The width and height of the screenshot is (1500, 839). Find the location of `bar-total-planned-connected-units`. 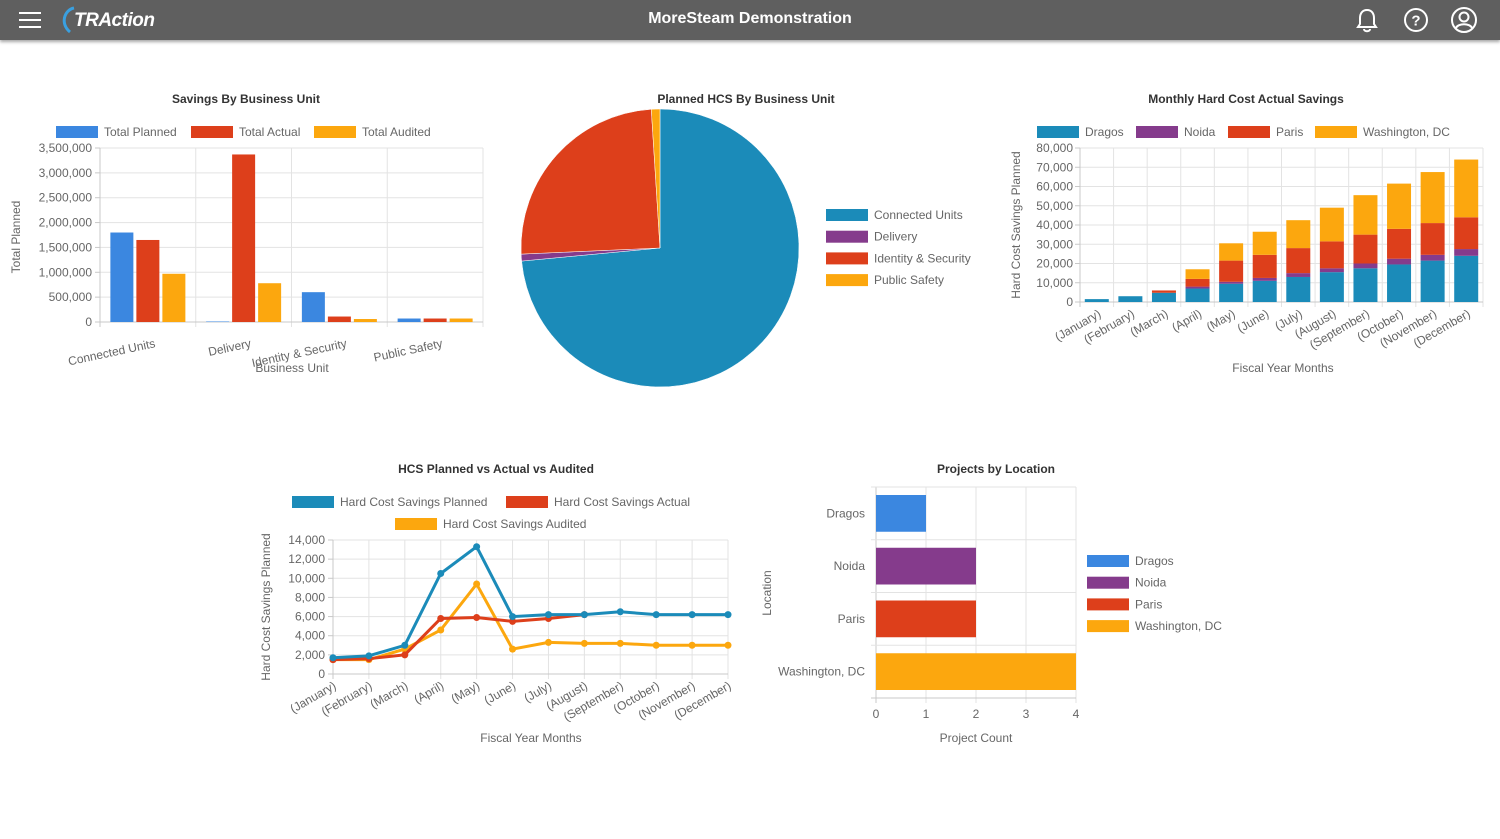

bar-total-planned-connected-units is located at coordinates (122, 277).